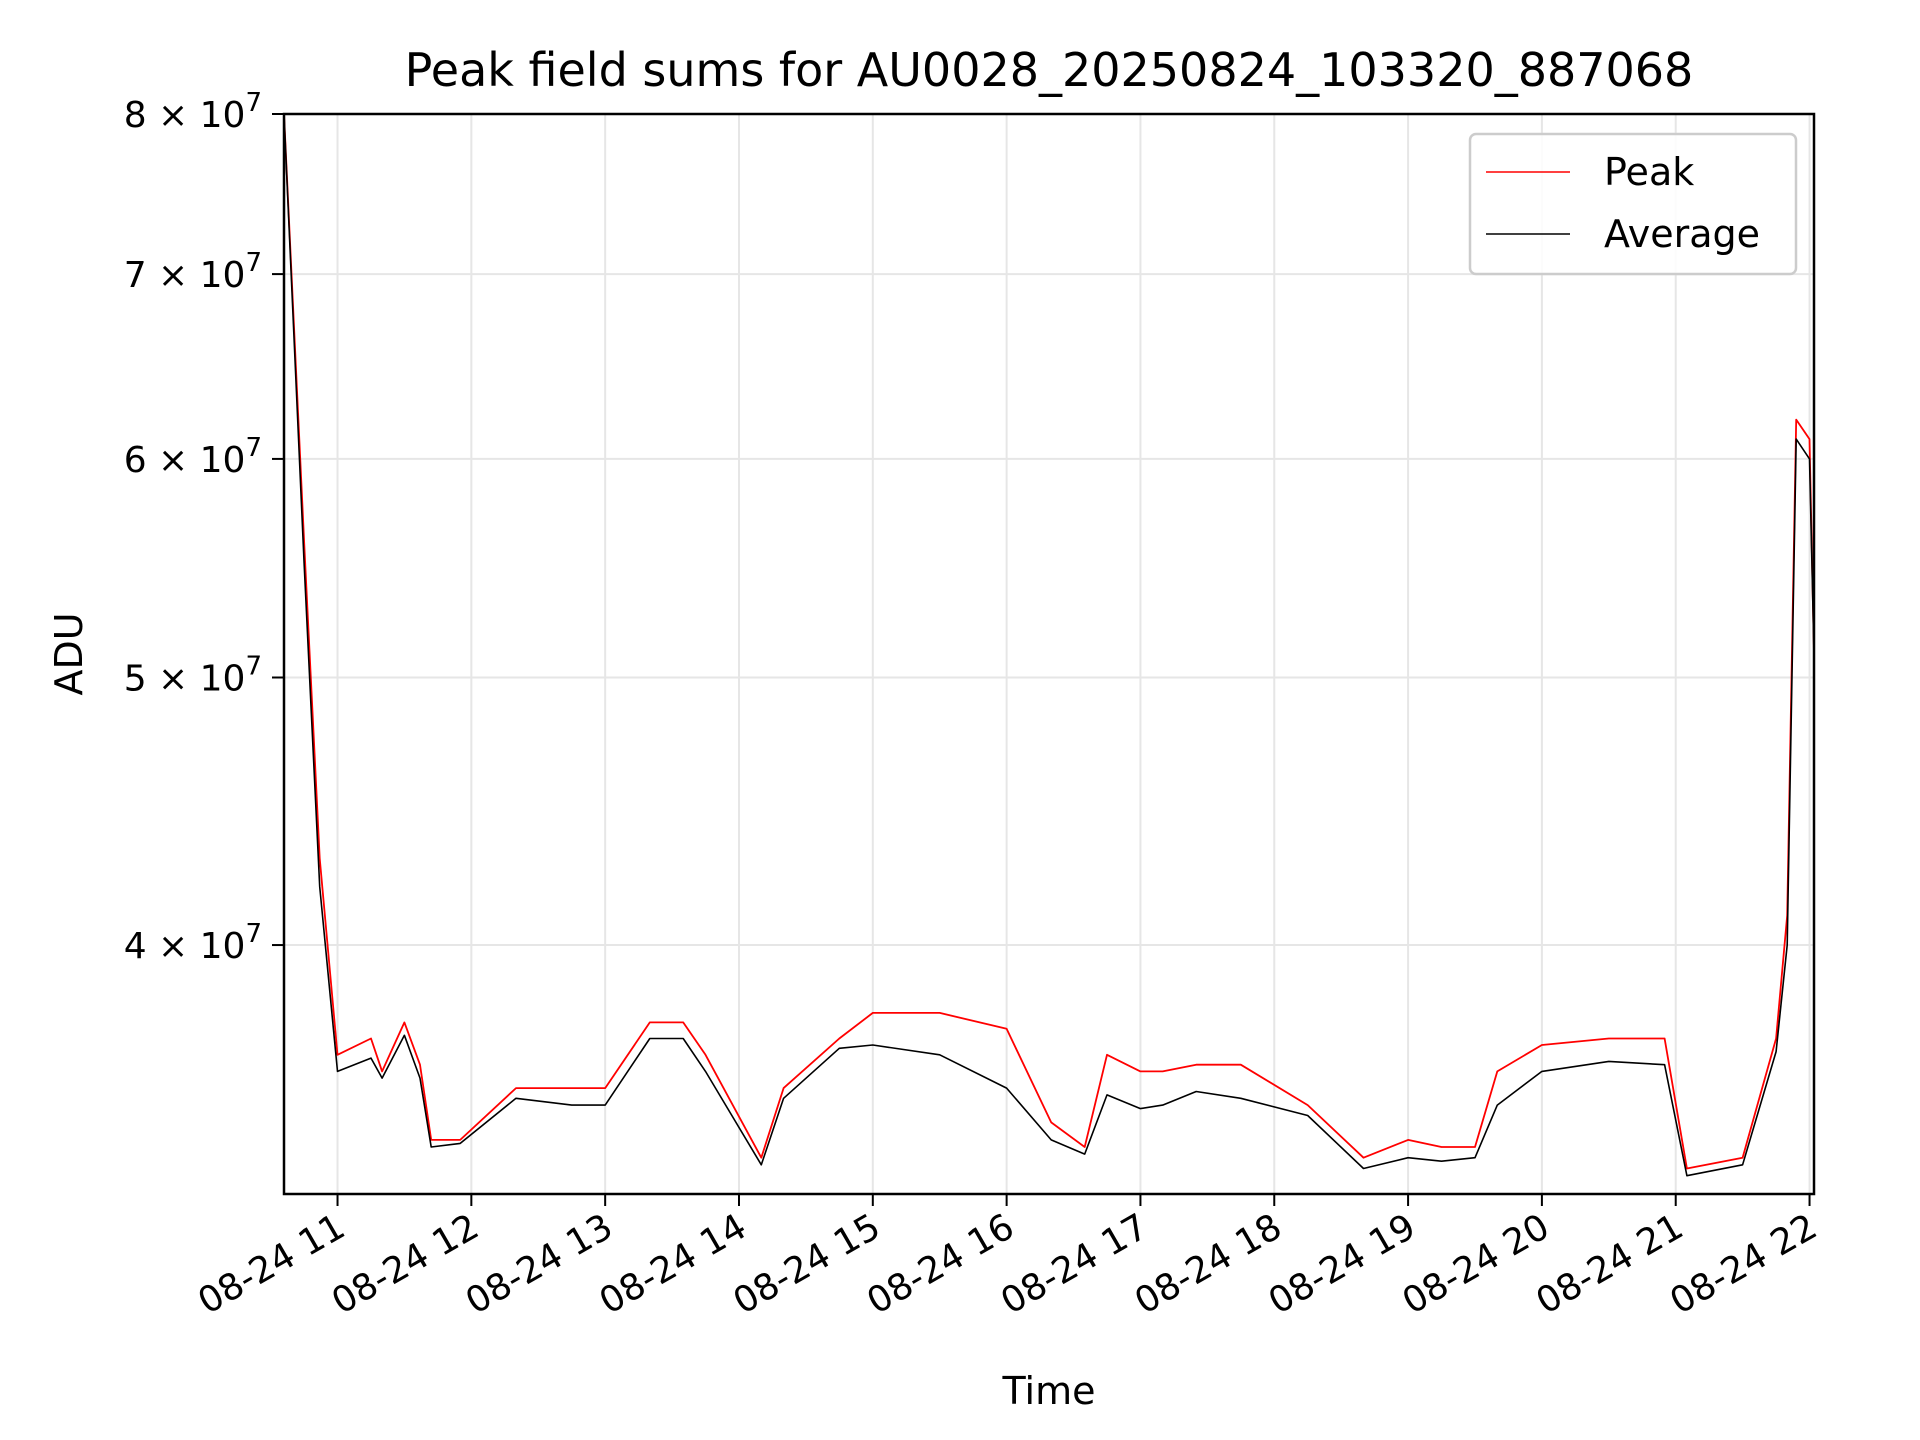  Describe the element at coordinates (193, 272) in the screenshot. I see `y-tick-label: 7 × 107` at that location.